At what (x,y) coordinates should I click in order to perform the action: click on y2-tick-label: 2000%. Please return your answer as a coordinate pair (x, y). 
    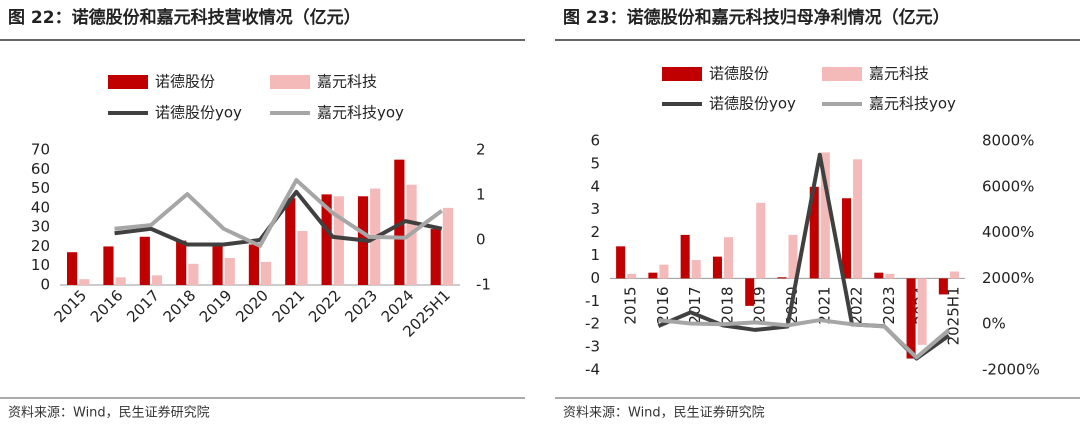
    Looking at the image, I should click on (1008, 278).